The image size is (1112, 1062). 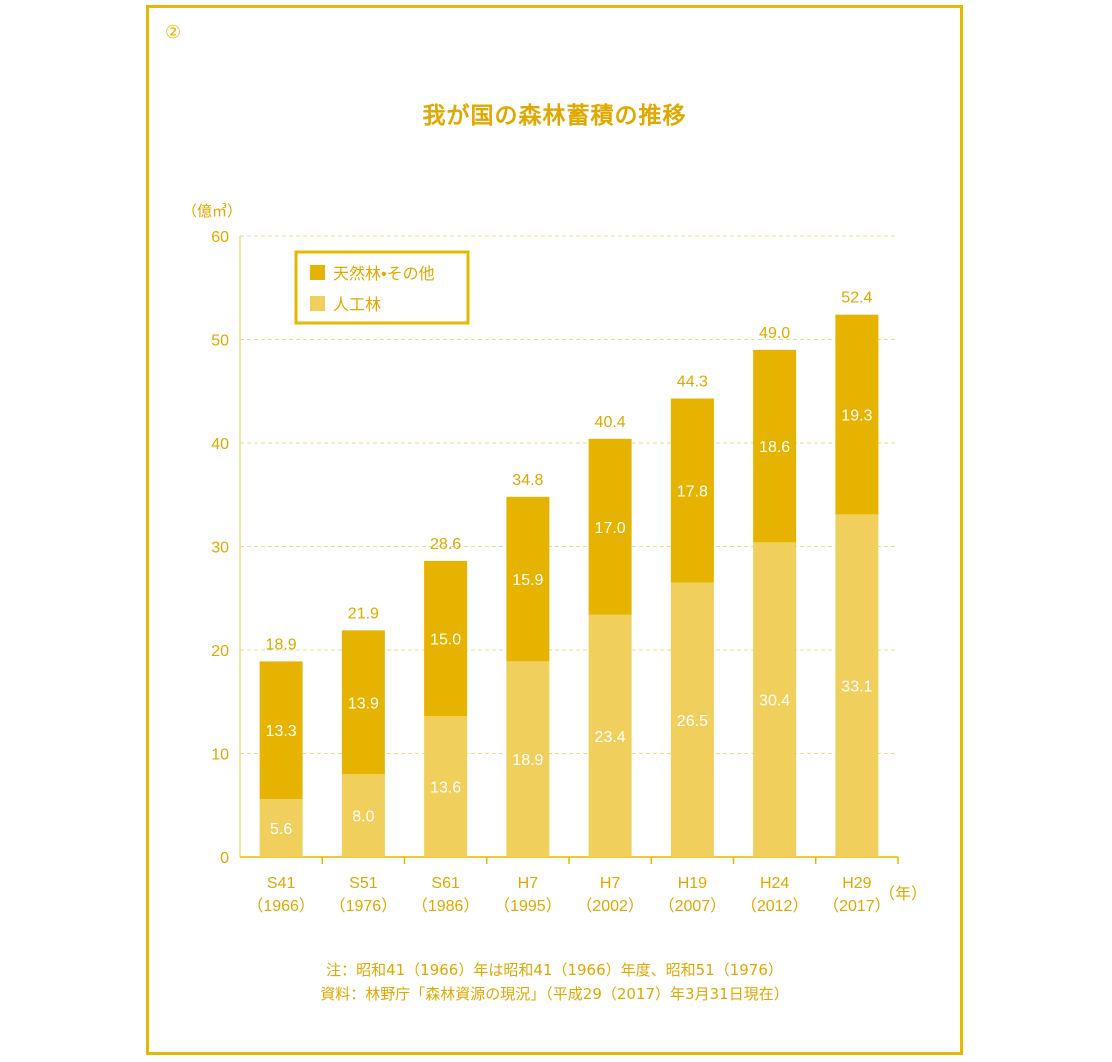 I want to click on data-label-natural: 15.9, so click(x=527, y=580).